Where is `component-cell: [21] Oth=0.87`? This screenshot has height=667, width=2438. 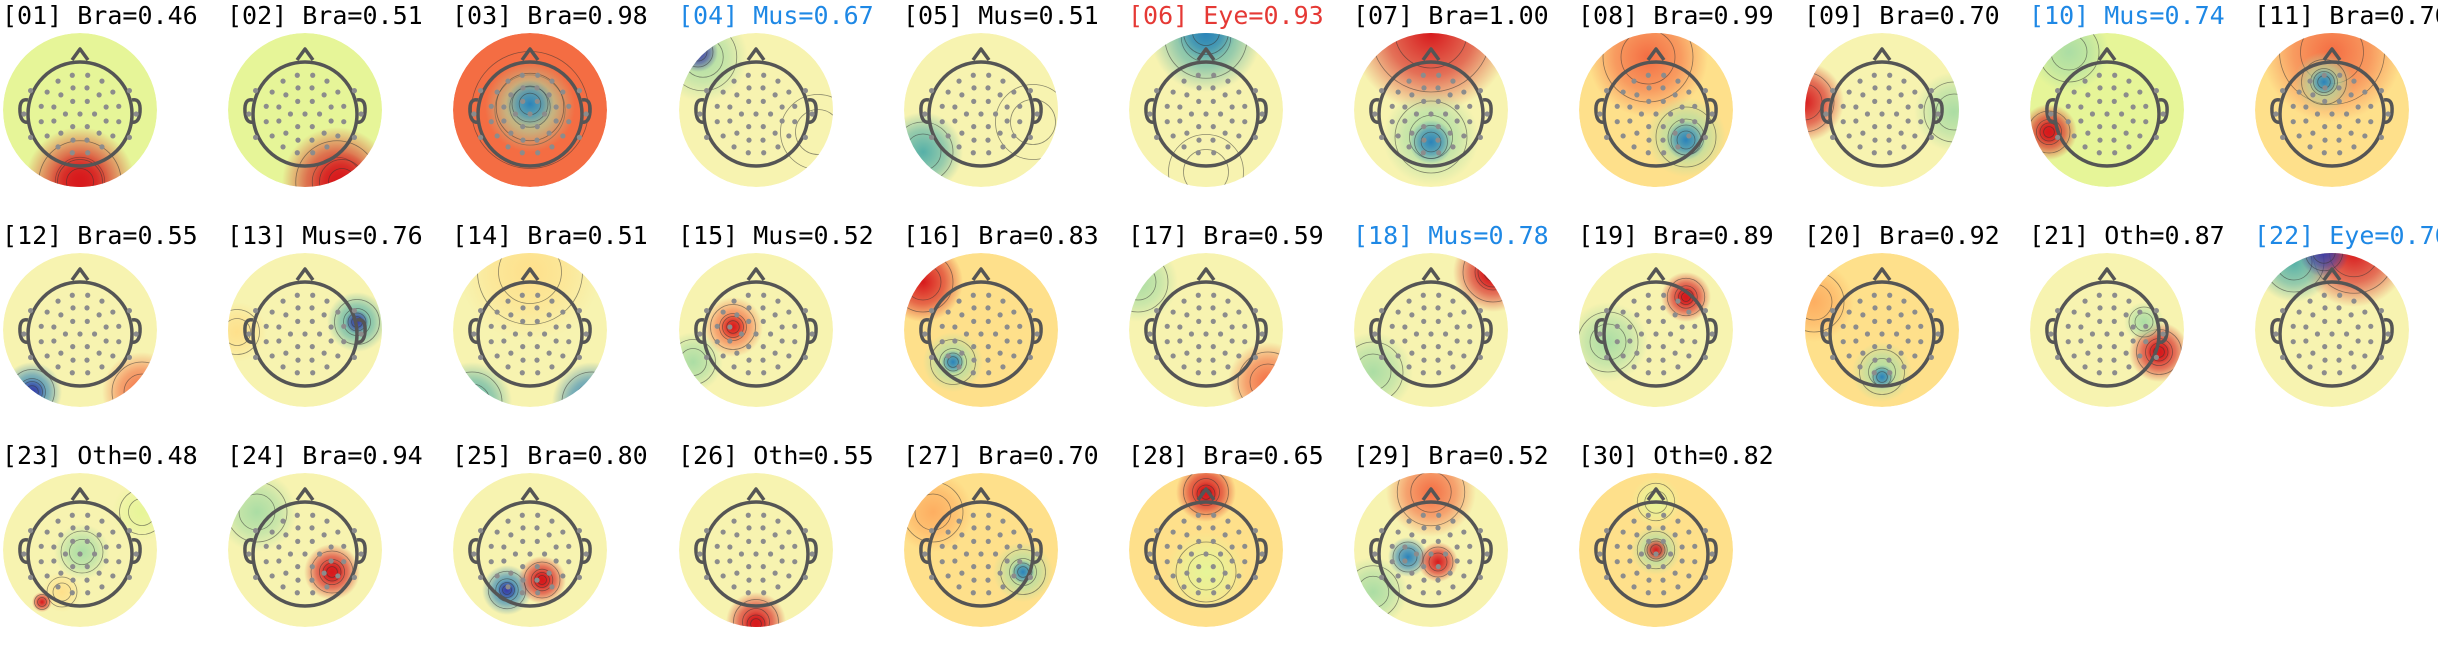 component-cell: [21] Oth=0.87 is located at coordinates (2139, 333).